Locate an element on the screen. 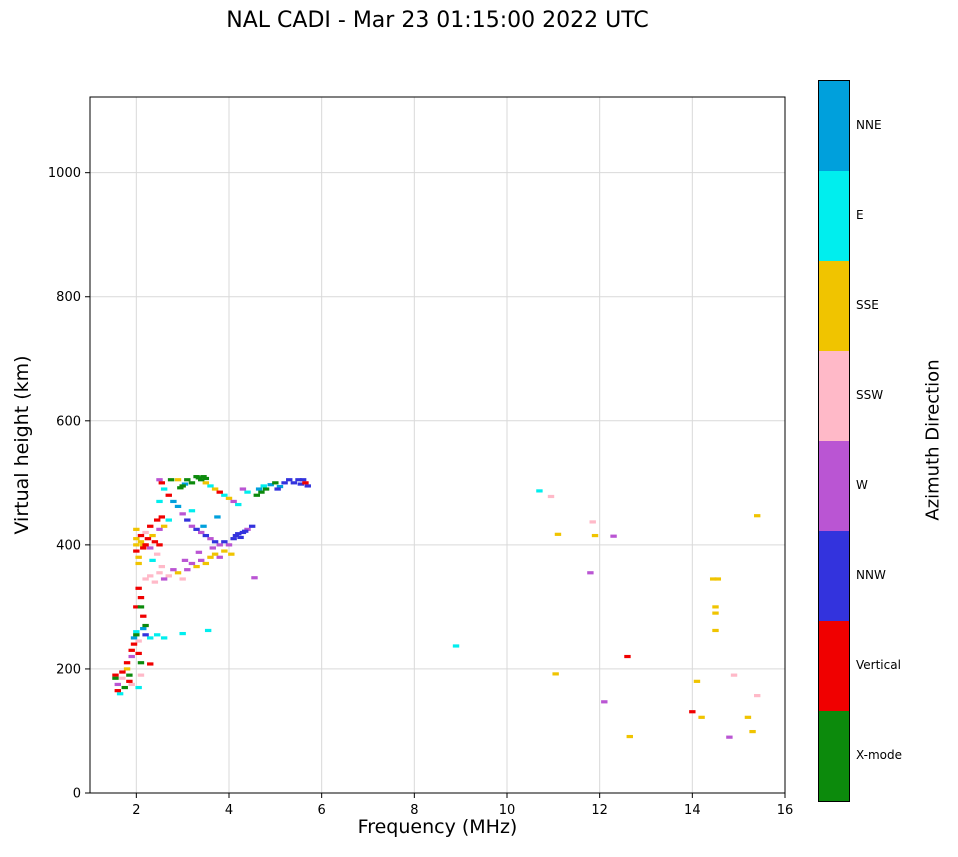 The width and height of the screenshot is (958, 857). colorbar-segment-X-mode is located at coordinates (834, 756).